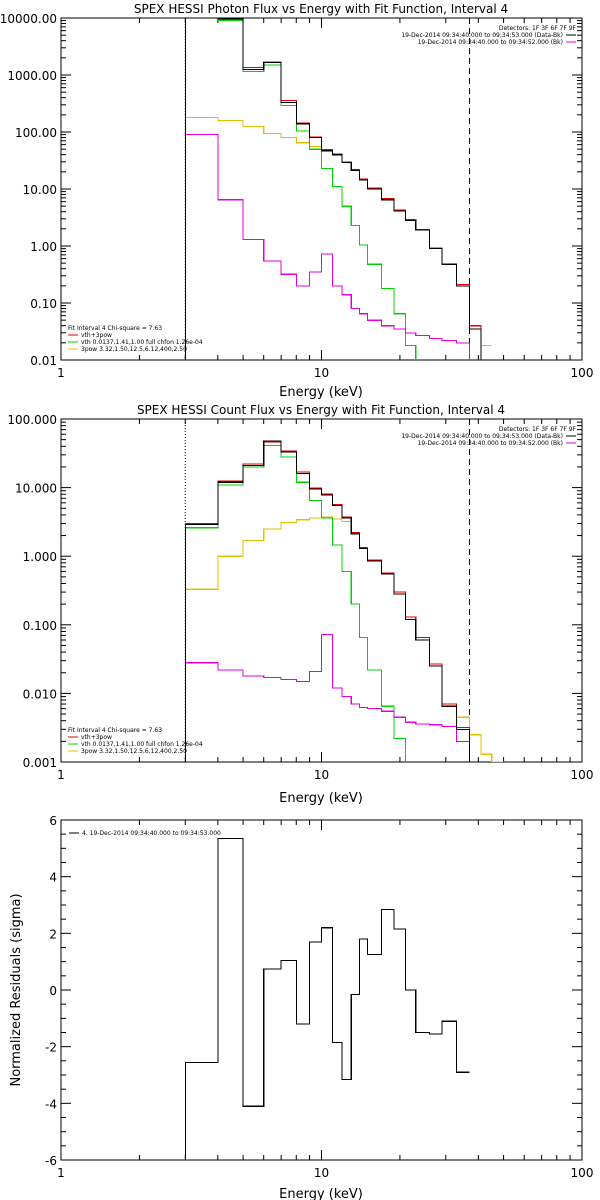 This screenshot has width=600, height=1200. I want to click on y-tick-label: 4, so click(53, 878).